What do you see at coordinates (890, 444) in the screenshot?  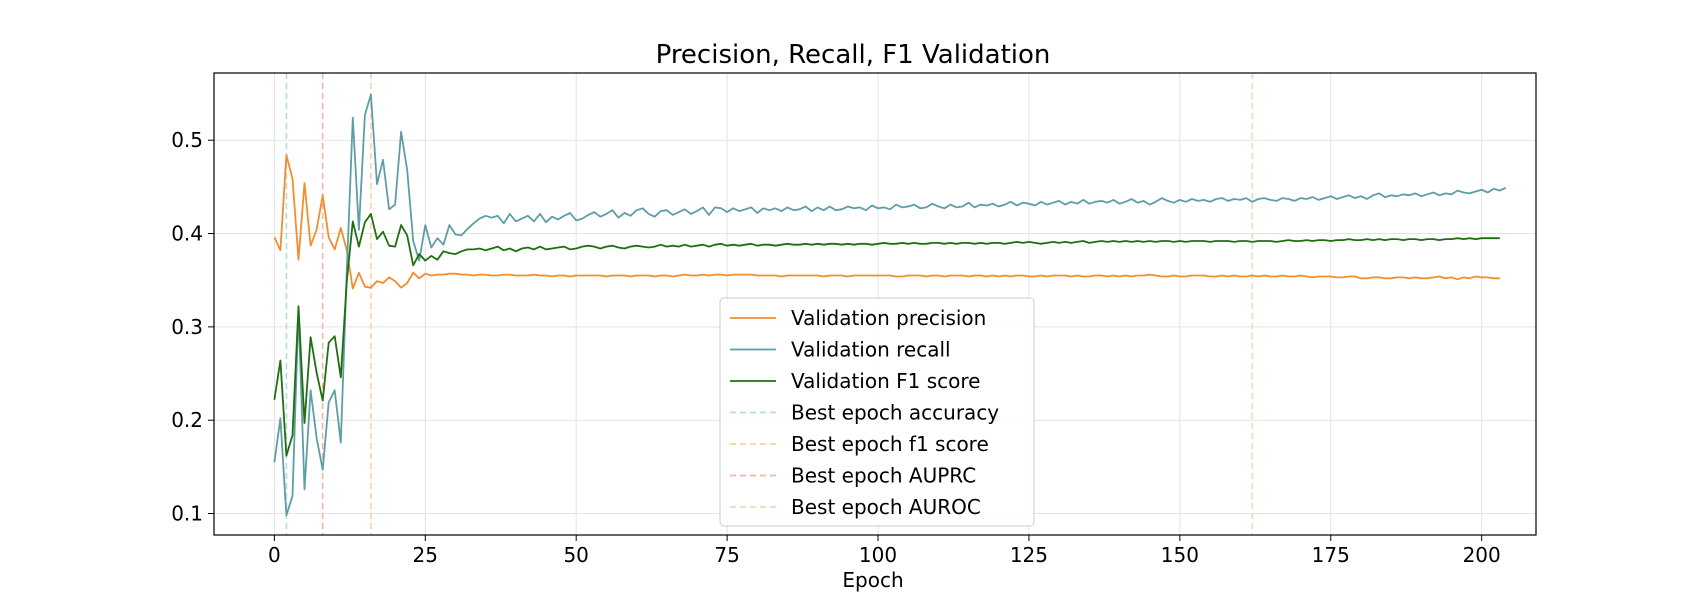 I see `legend-label: Best epoch f1 score` at bounding box center [890, 444].